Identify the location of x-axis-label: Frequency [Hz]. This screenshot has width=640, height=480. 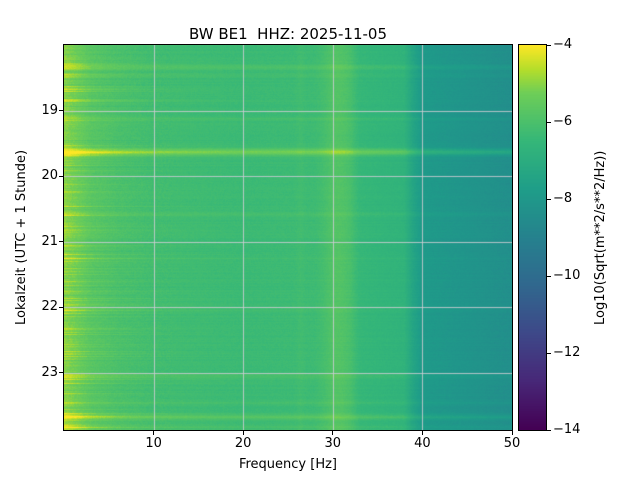
(288, 464).